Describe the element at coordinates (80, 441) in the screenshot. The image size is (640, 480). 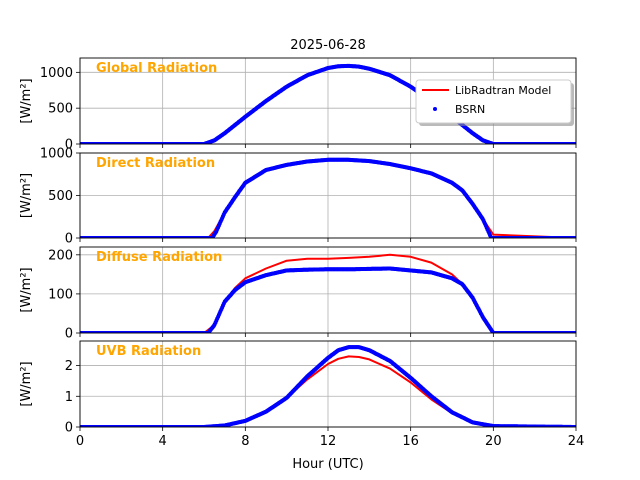
I see `x-tick-label-0: 0` at that location.